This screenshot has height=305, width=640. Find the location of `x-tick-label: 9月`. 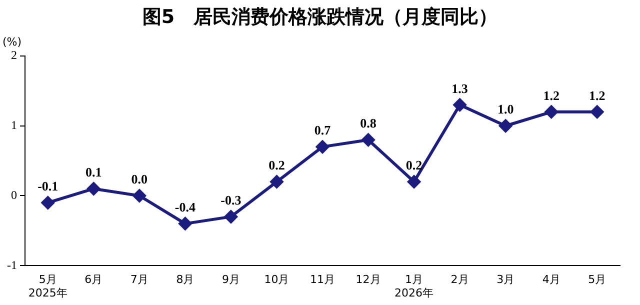

x-tick-label: 9月 is located at coordinates (231, 279).